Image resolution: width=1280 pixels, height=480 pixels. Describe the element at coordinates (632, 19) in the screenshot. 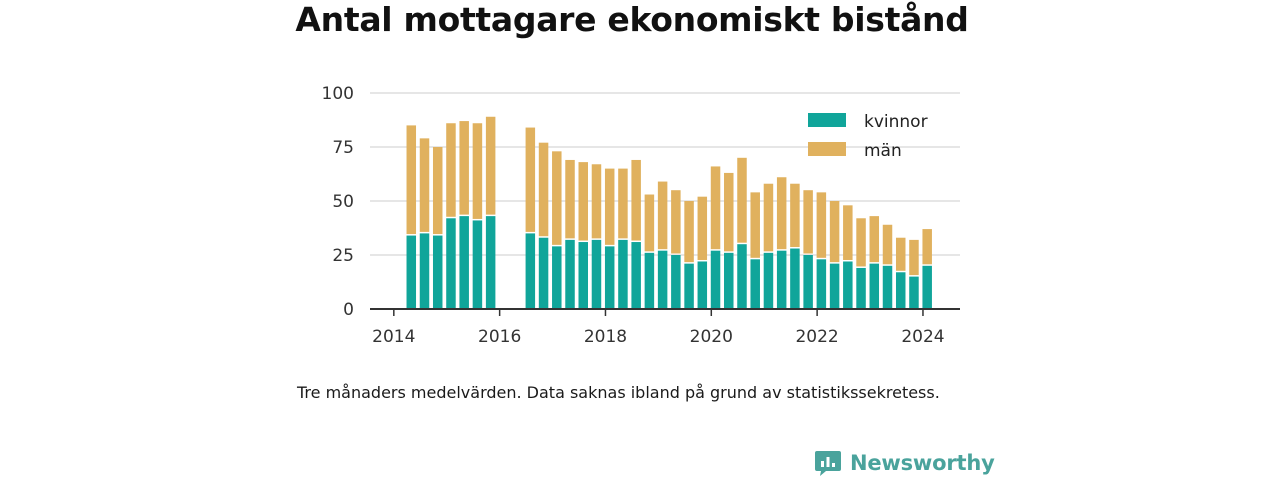

I see `chart-title: Antal mottagare ekonomiskt bistånd` at that location.